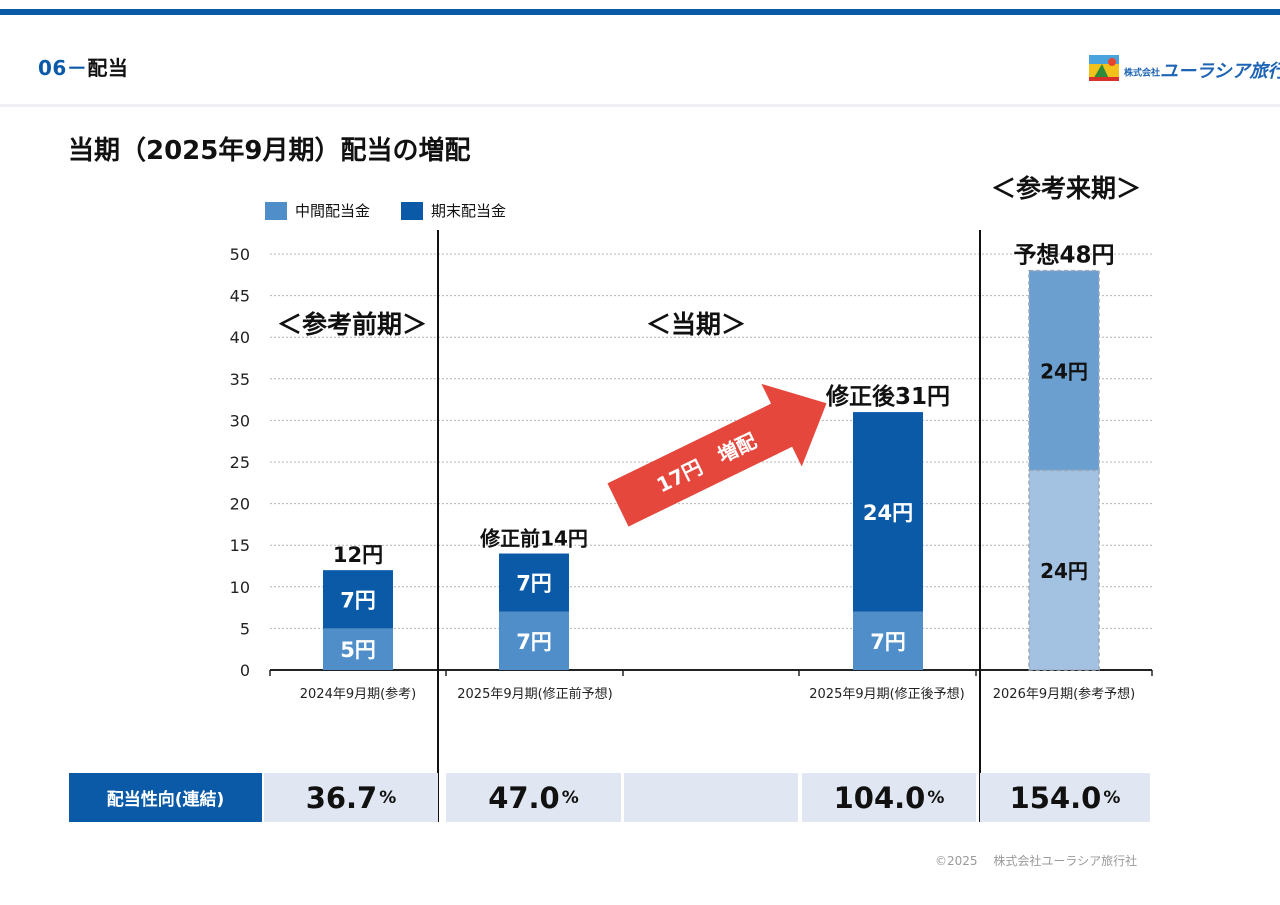 The width and height of the screenshot is (1280, 905). What do you see at coordinates (1064, 571) in the screenshot?
I see `bar-label-interim: 24円` at bounding box center [1064, 571].